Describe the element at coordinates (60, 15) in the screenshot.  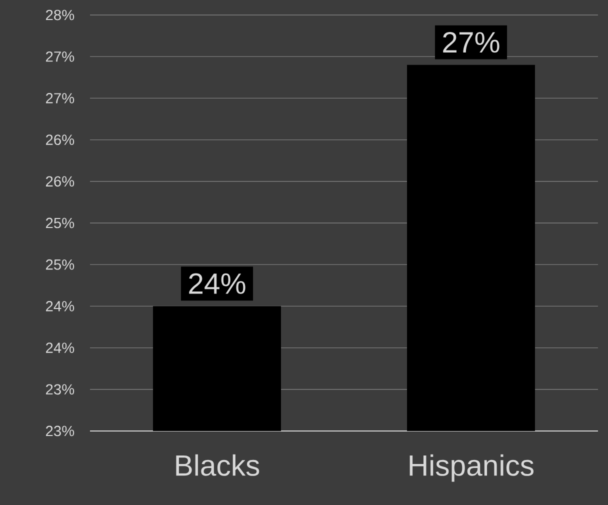
I see `y-tick-label: 28%` at that location.